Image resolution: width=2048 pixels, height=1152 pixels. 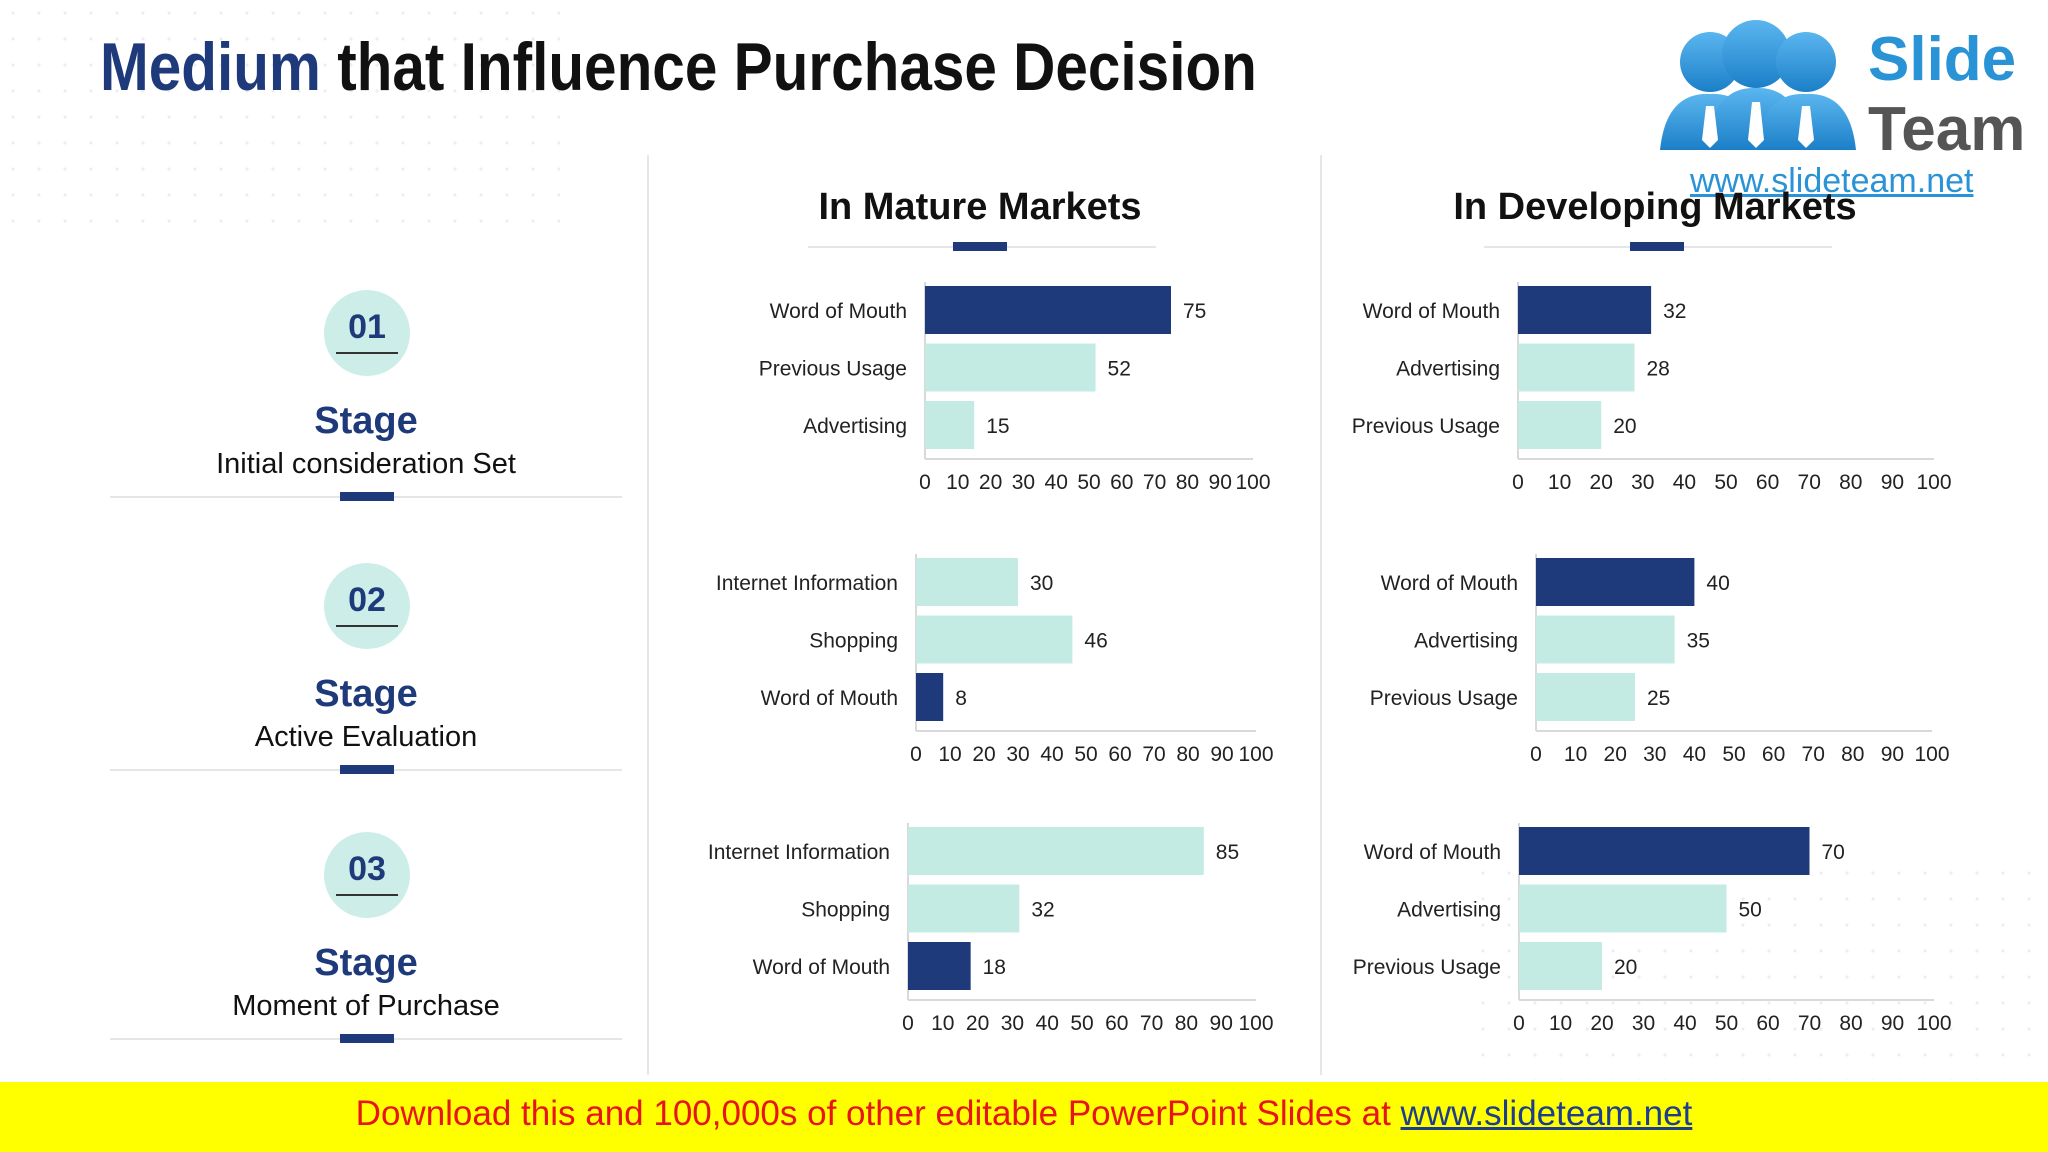 I want to click on data-label: 15, so click(x=997, y=426).